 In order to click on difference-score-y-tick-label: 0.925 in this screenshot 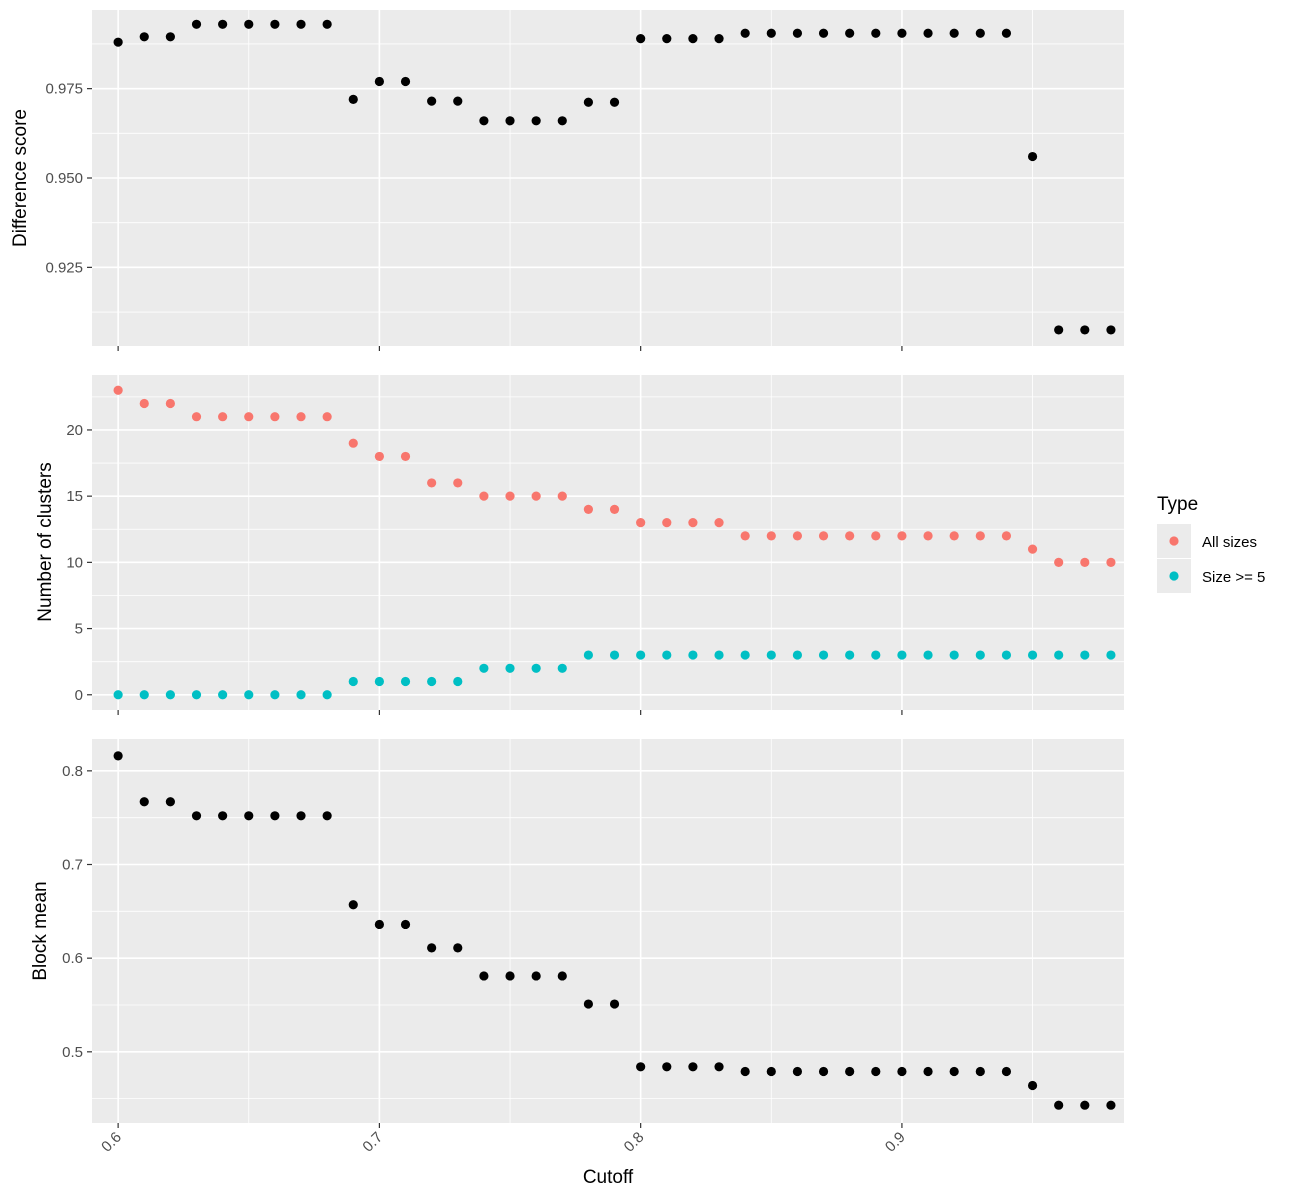, I will do `click(64, 267)`.